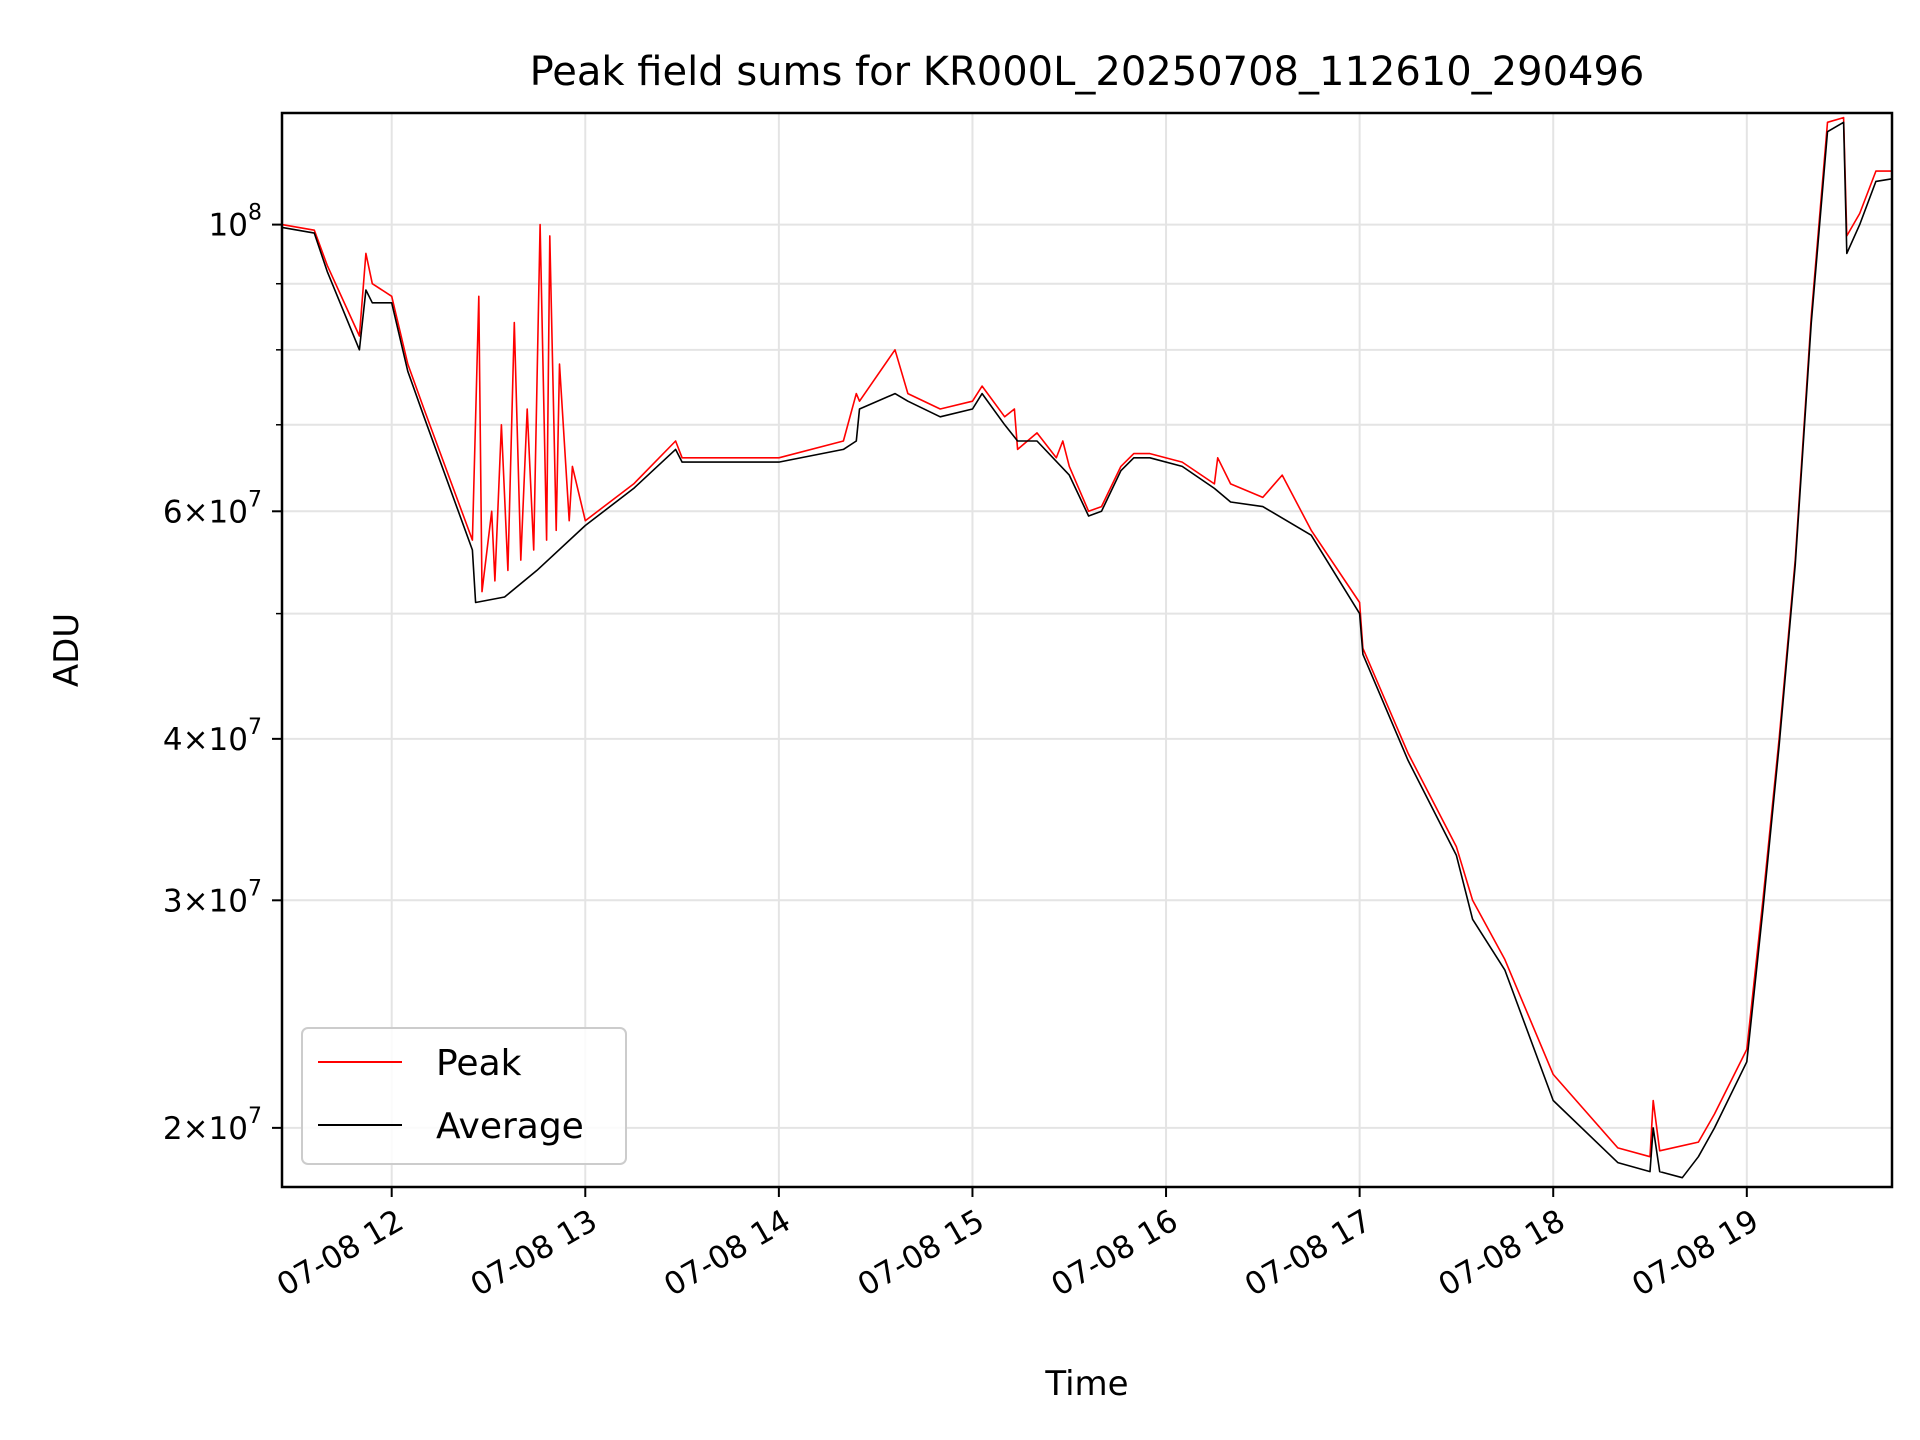 The height and width of the screenshot is (1440, 1920). I want to click on y-tick-mantissa: 6×10, so click(205, 512).